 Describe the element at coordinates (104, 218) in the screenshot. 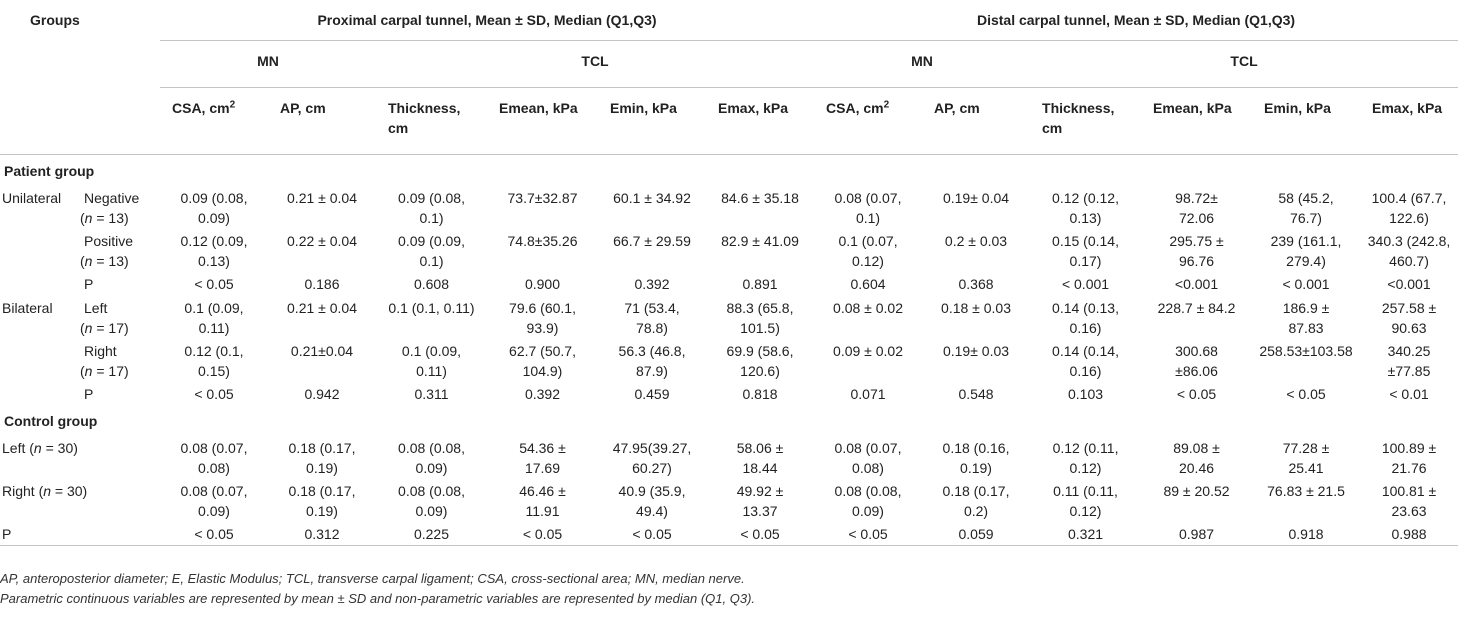

I see `subgroup-n: (n = 13)` at that location.